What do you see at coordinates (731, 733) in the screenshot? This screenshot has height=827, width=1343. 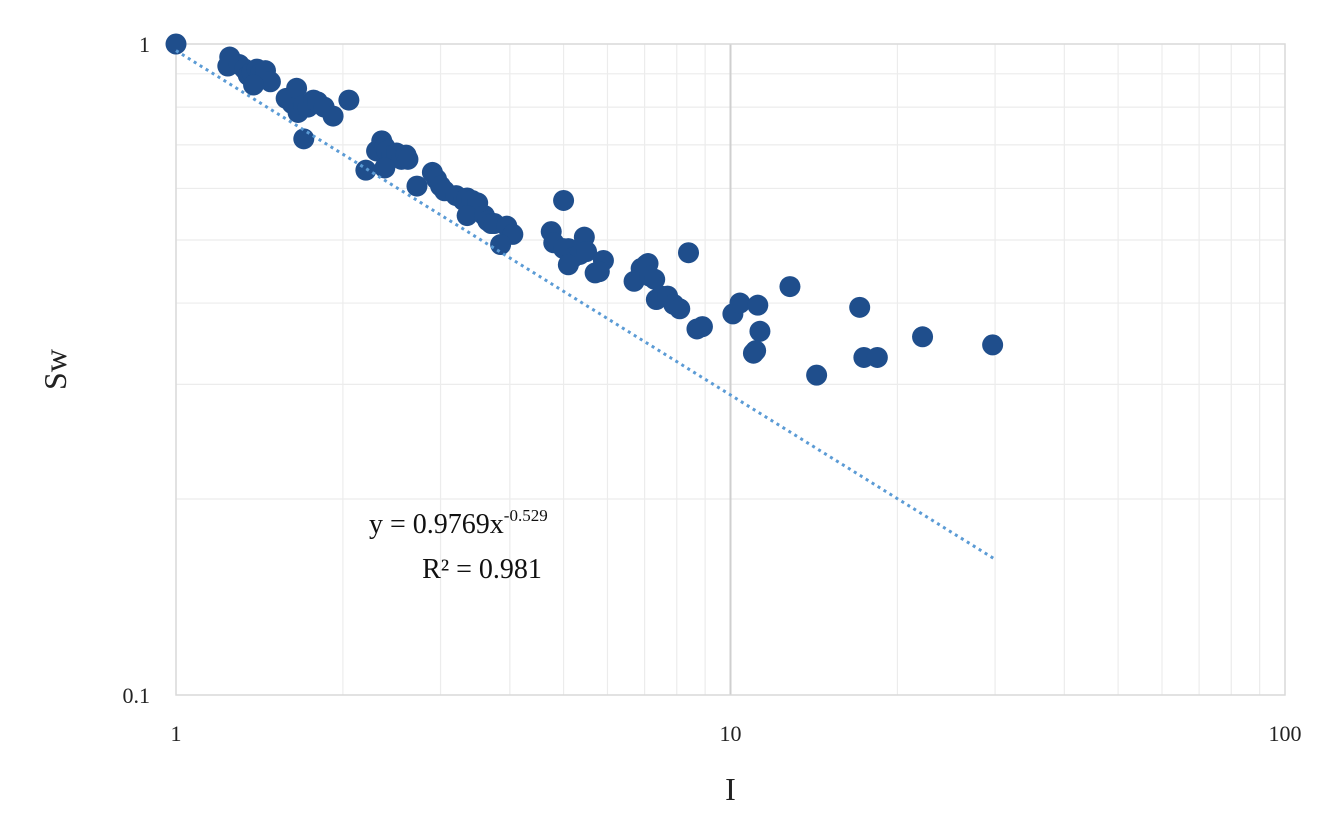 I see `x-tick-label: 10` at bounding box center [731, 733].